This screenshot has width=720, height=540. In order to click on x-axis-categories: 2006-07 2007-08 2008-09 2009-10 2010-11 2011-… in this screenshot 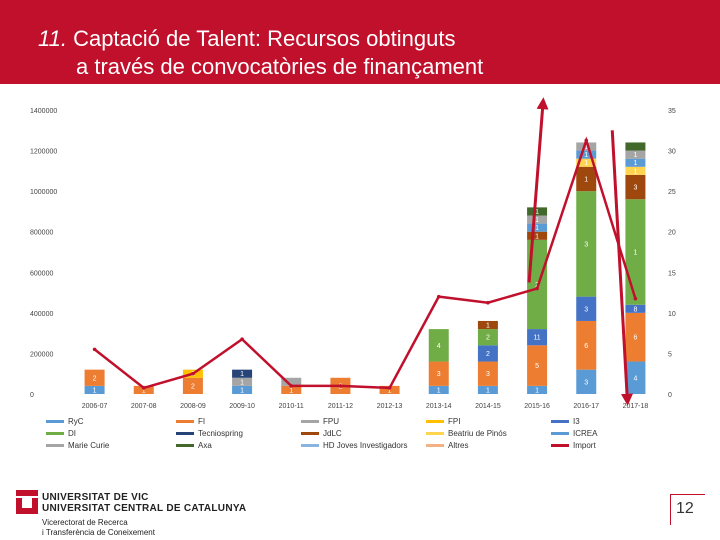, I will do `click(365, 406)`.